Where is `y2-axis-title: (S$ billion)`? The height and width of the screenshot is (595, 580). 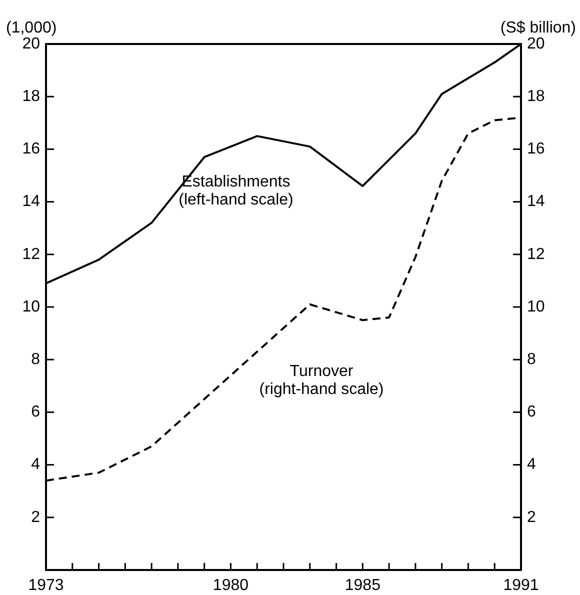 y2-axis-title: (S$ billion) is located at coordinates (538, 27).